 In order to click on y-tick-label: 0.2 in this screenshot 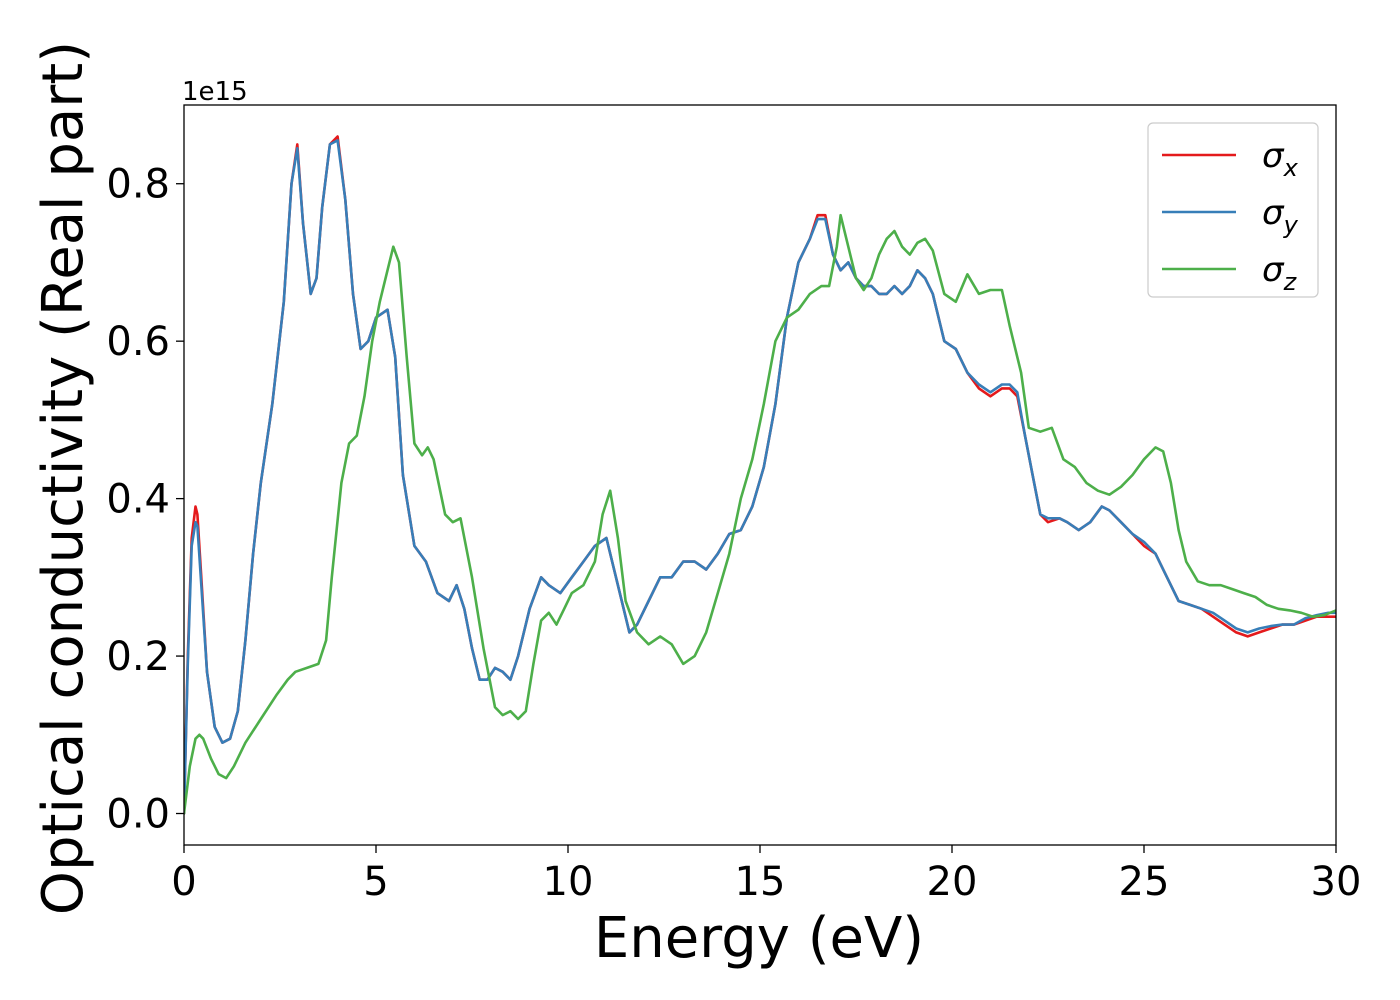, I will do `click(138, 657)`.